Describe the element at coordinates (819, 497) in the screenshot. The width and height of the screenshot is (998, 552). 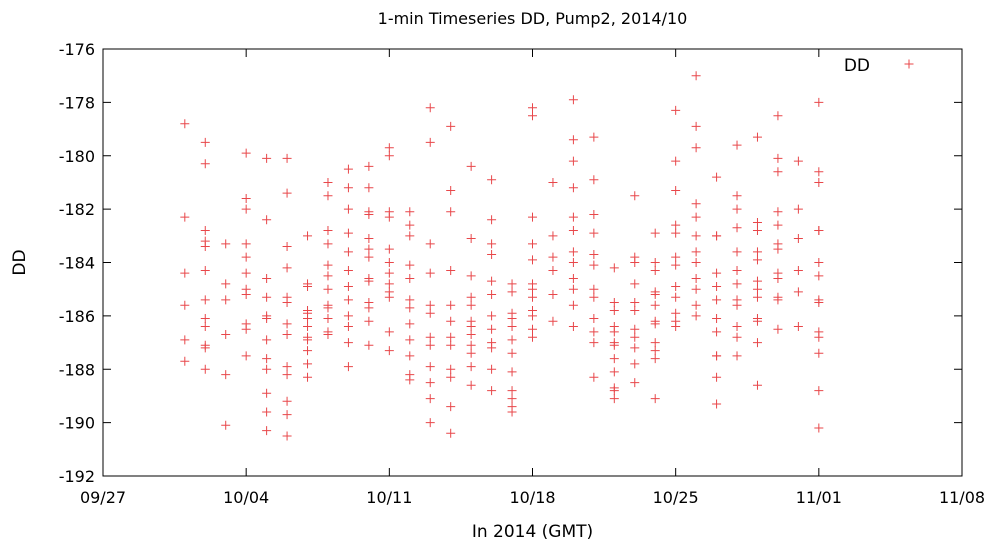
I see `x-tick-label: 11/01` at that location.